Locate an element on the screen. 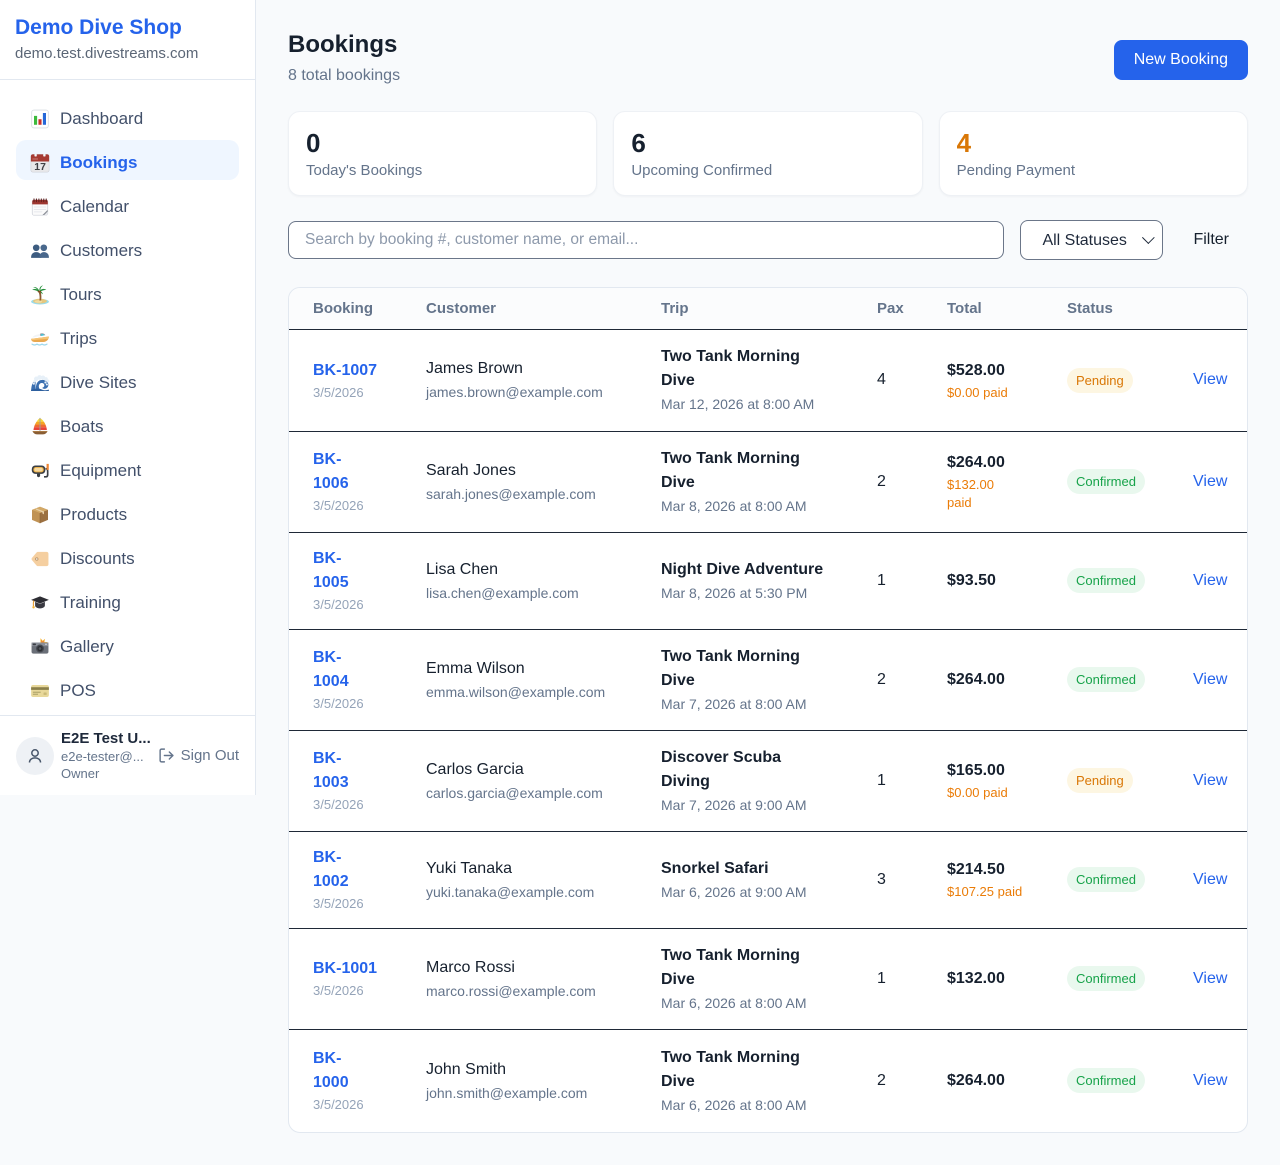 This screenshot has width=1280, height=1165. svg-text: 17 is located at coordinates (40, 167).